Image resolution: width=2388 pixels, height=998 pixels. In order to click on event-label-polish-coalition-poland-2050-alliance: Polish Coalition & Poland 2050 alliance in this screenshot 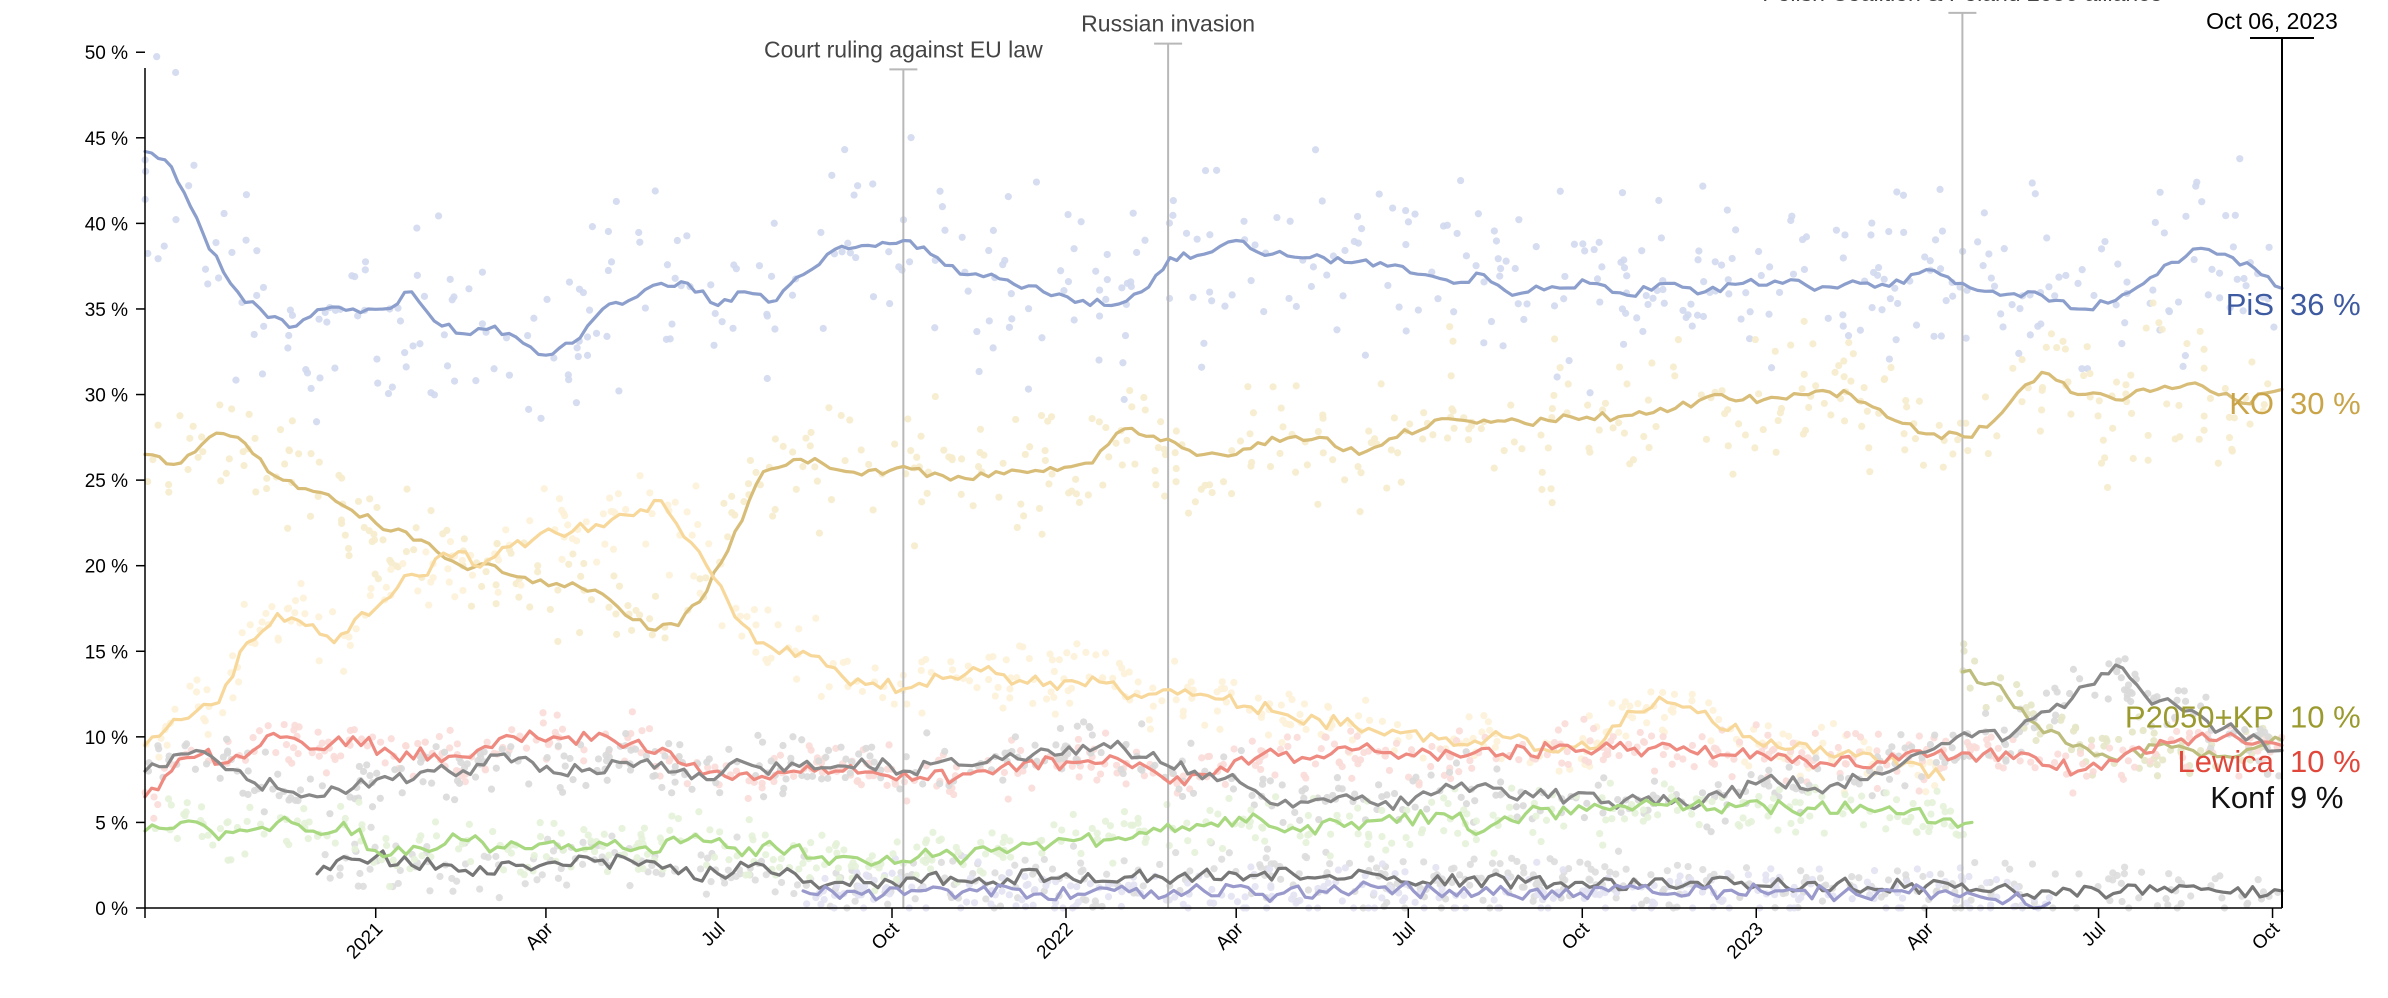, I will do `click(1962, 3)`.